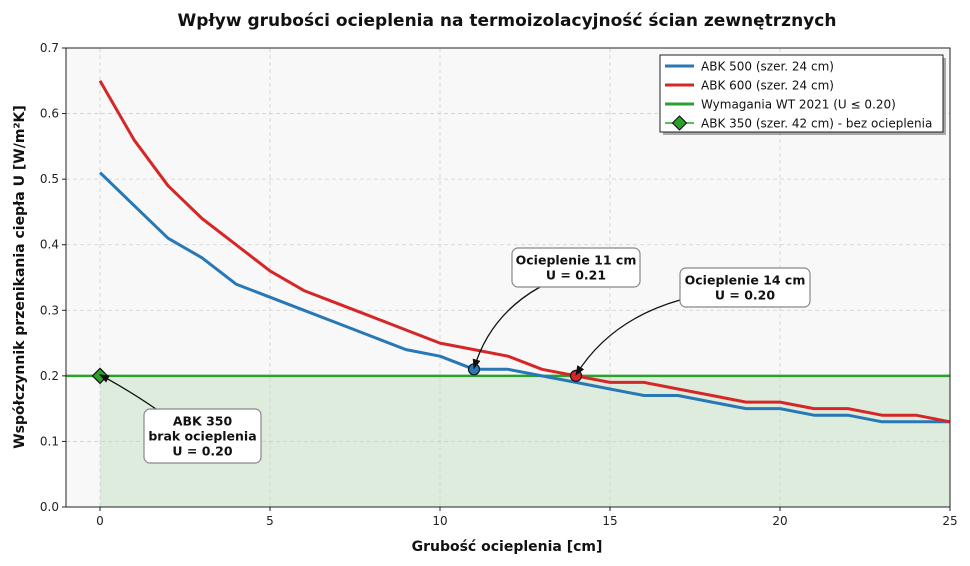 The width and height of the screenshot is (970, 566). What do you see at coordinates (679, 123) in the screenshot?
I see `legend-swatch-abk350-marker` at bounding box center [679, 123].